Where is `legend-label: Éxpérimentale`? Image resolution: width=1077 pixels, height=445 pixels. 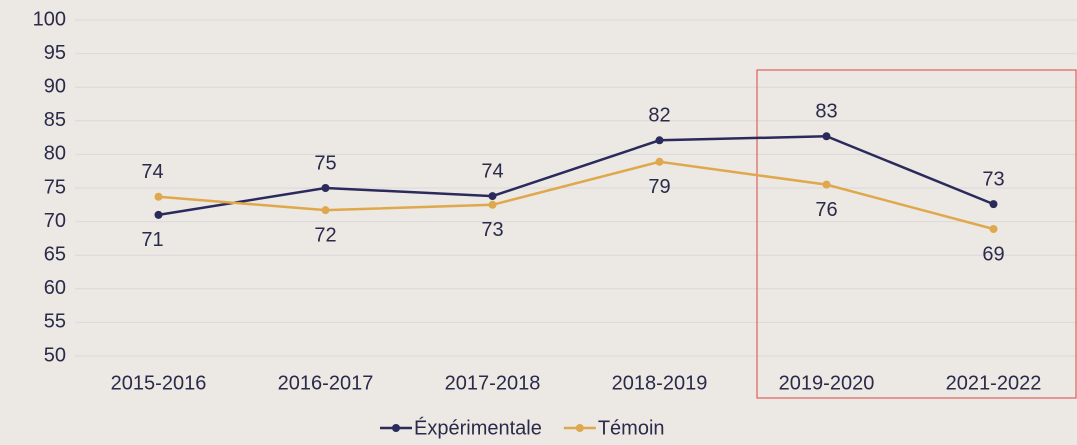 legend-label: Éxpérimentale is located at coordinates (478, 427).